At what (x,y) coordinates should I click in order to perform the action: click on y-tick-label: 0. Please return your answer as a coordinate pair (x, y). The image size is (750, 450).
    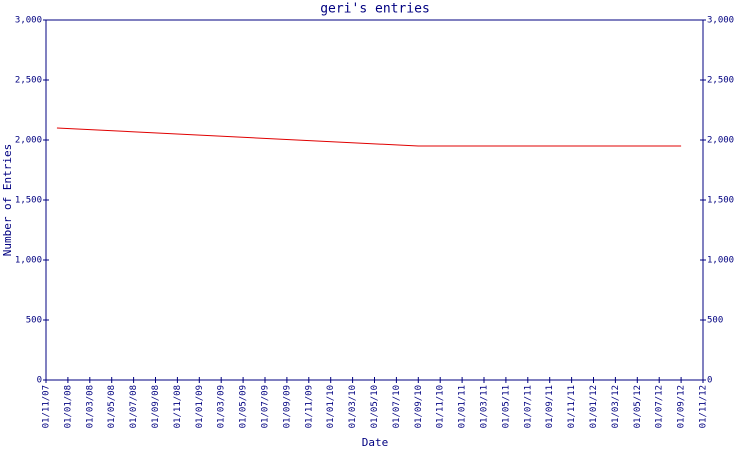
    Looking at the image, I should click on (39, 381).